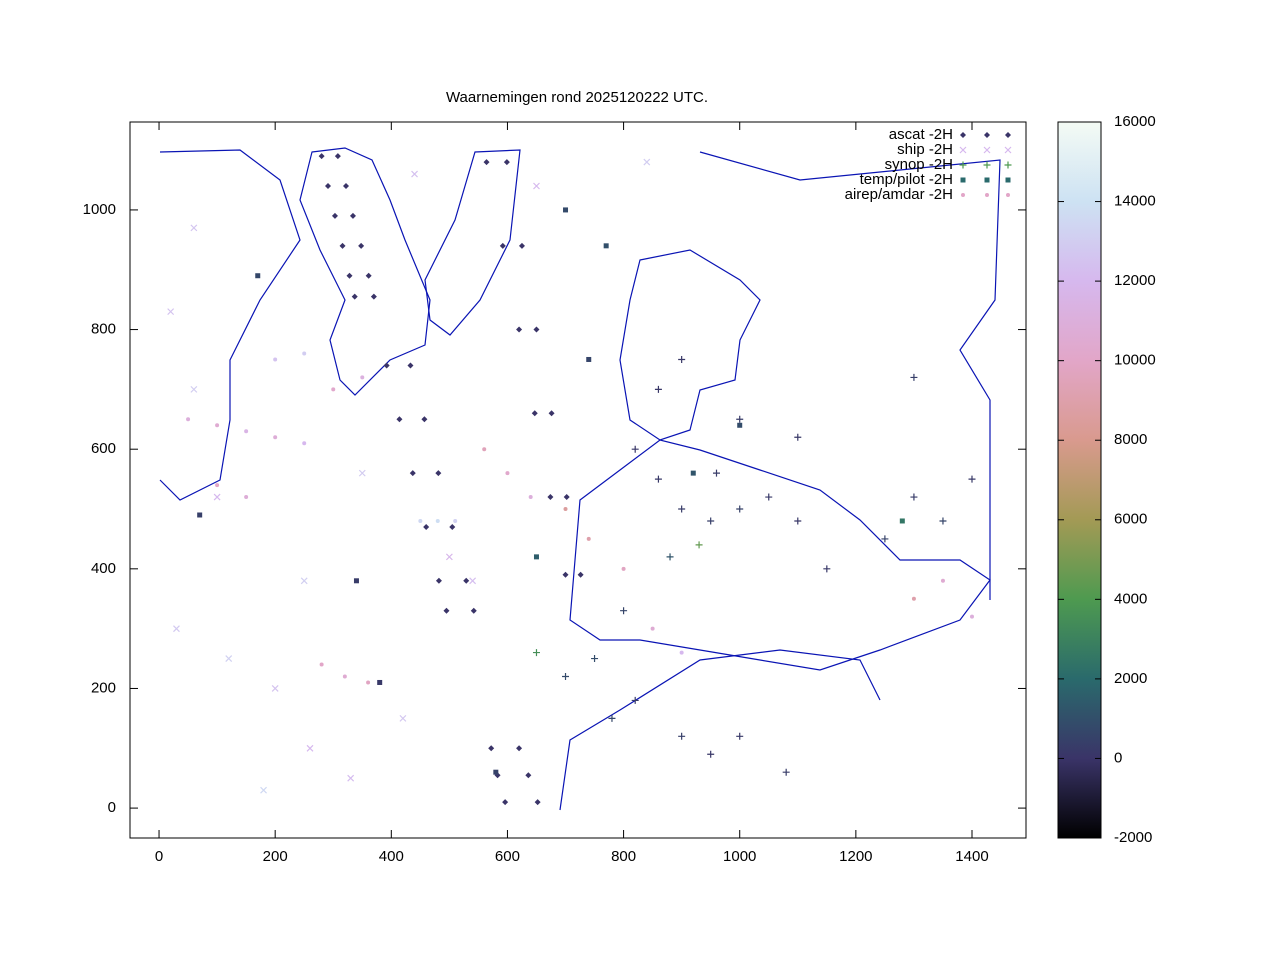 The width and height of the screenshot is (1280, 965). What do you see at coordinates (1135, 280) in the screenshot?
I see `colorbar-label: 12000` at bounding box center [1135, 280].